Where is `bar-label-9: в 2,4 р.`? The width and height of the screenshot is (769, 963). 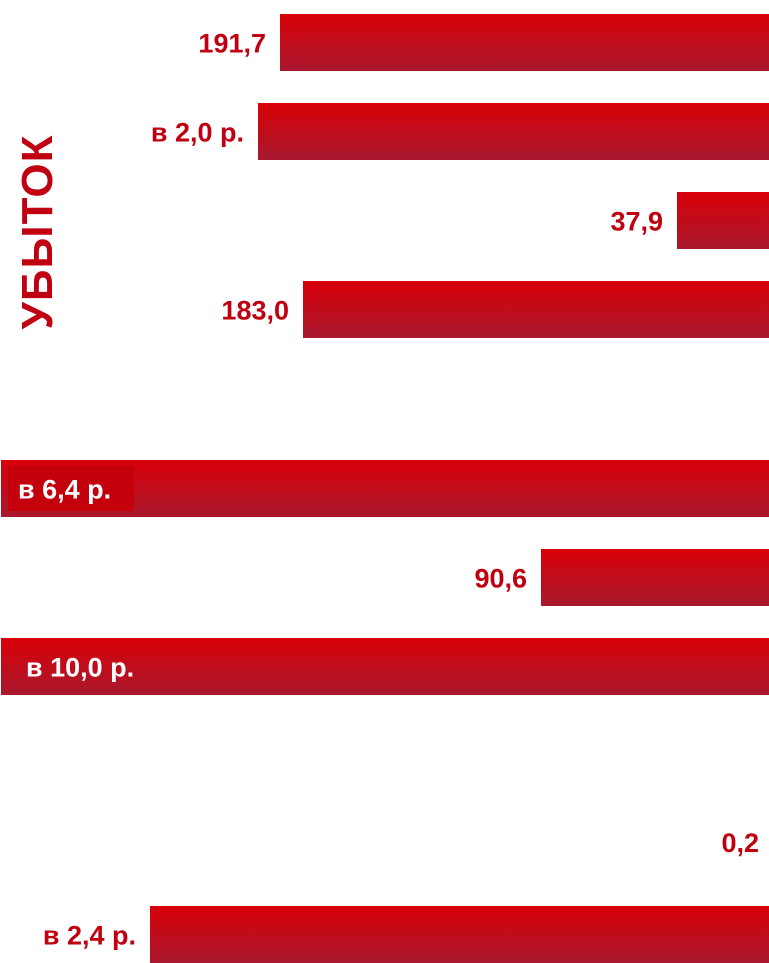 bar-label-9: в 2,4 р. is located at coordinates (89, 936).